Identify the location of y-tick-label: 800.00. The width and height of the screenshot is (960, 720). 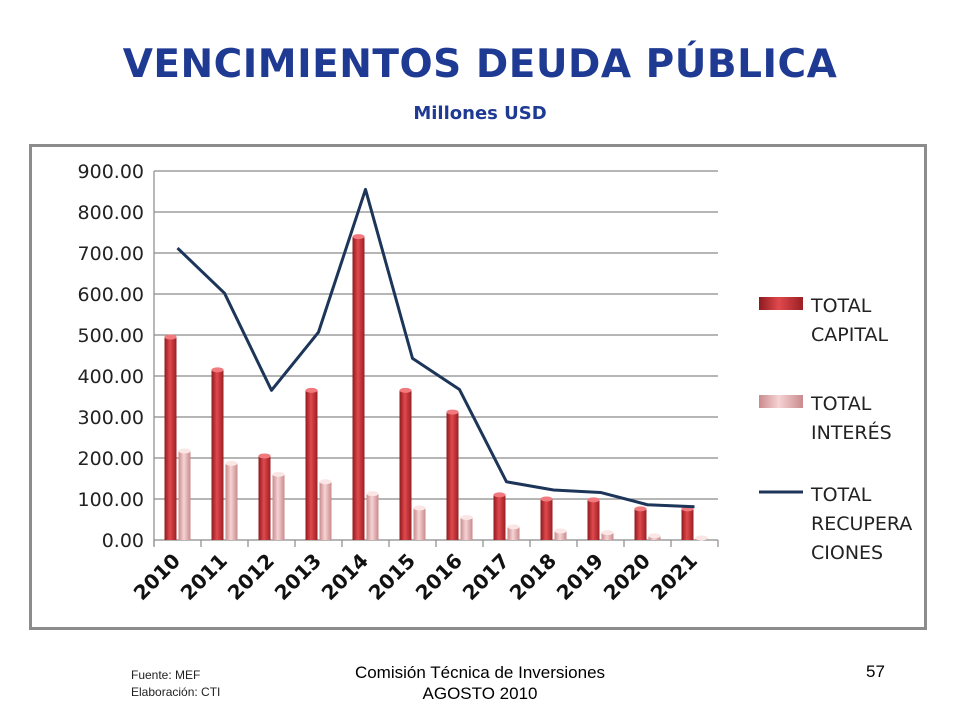
(111, 213).